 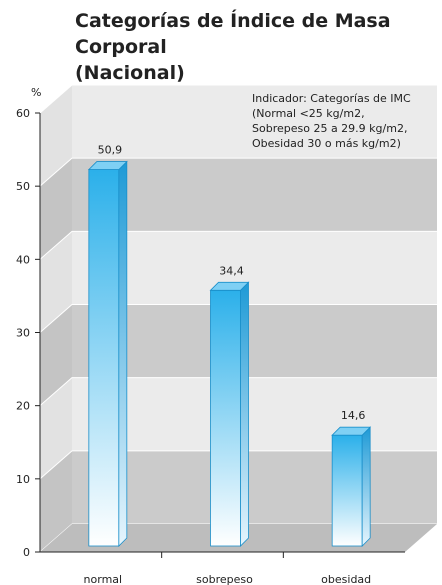 What do you see at coordinates (331, 98) in the screenshot?
I see `annotation-line: Indicador: Categorías de IMC` at bounding box center [331, 98].